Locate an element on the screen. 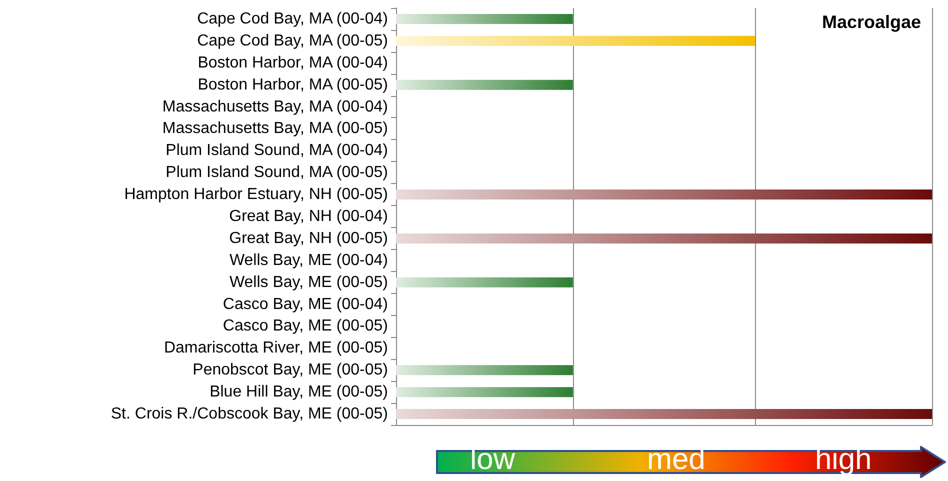  y-tick-label: Blue Hill Bay, ME (00-05) is located at coordinates (299, 392).